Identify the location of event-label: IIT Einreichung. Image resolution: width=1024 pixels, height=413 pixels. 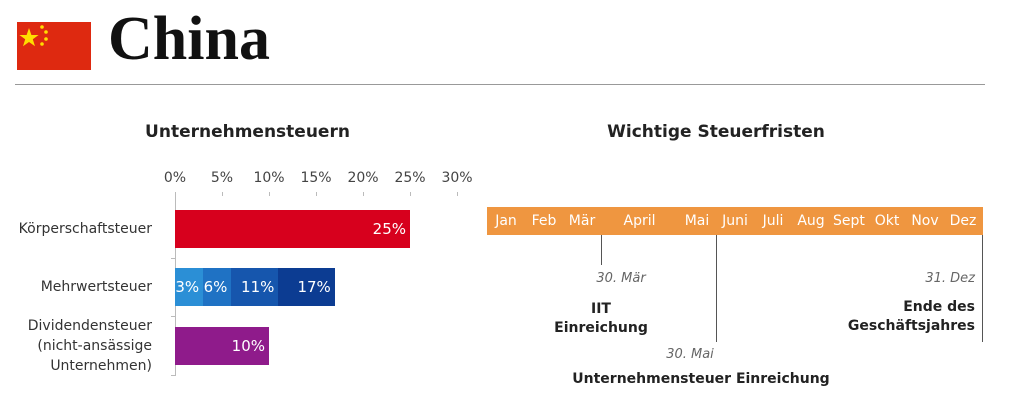
(601, 318).